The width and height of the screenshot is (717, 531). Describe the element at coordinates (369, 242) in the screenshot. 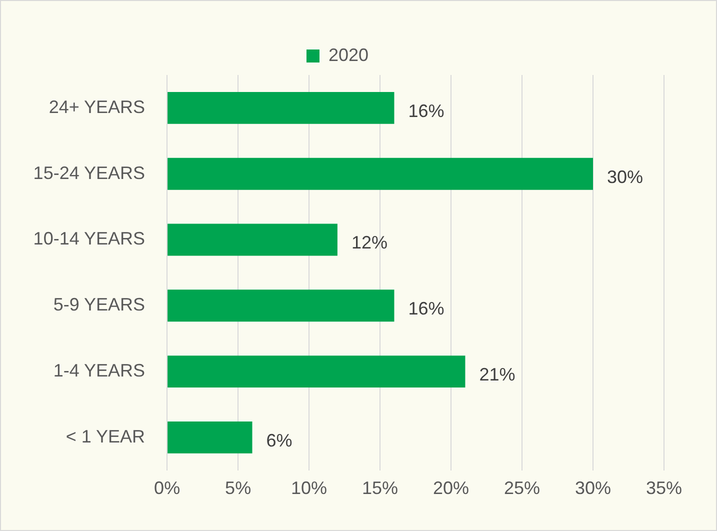

I see `data-label: 12%` at that location.